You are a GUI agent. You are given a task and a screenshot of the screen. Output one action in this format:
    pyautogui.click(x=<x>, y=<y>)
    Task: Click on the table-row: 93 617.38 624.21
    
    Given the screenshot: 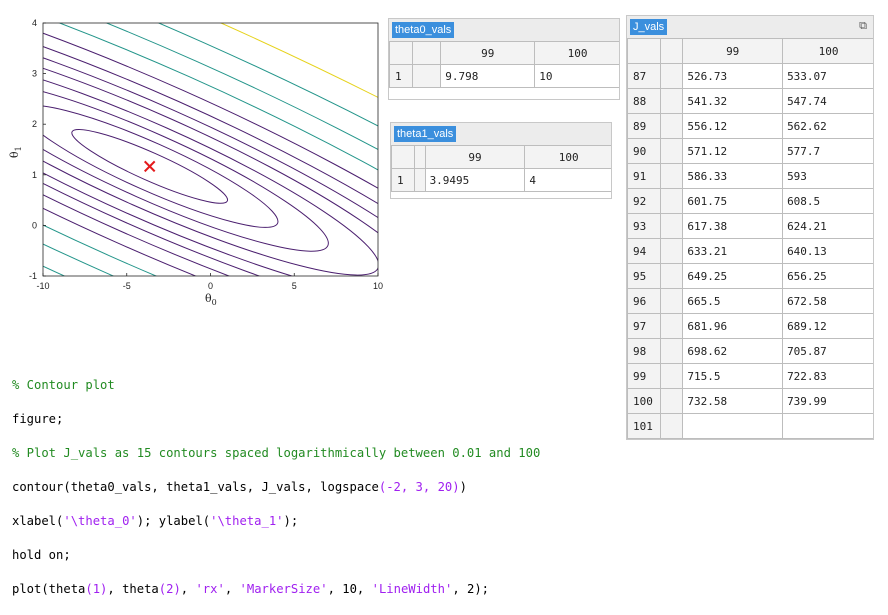 What is the action you would take?
    pyautogui.click(x=750, y=226)
    